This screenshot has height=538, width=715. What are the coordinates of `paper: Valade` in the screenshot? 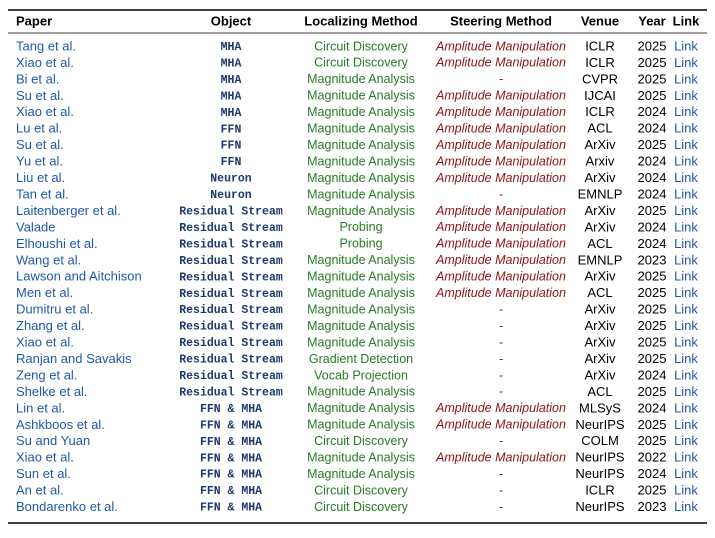 It's located at (36, 226).